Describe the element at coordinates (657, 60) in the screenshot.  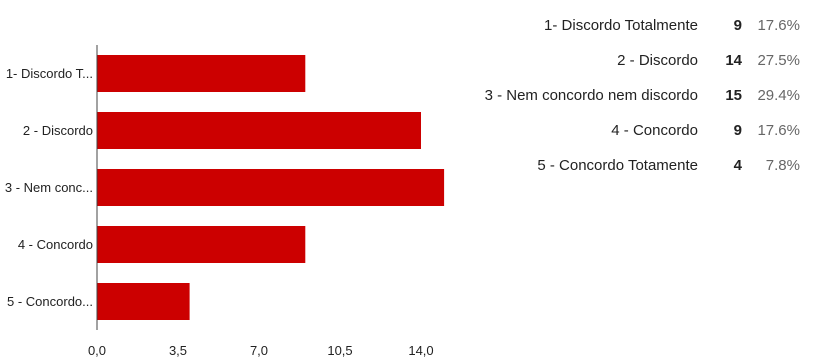
I see `summary-label: 2 - Discordo` at that location.